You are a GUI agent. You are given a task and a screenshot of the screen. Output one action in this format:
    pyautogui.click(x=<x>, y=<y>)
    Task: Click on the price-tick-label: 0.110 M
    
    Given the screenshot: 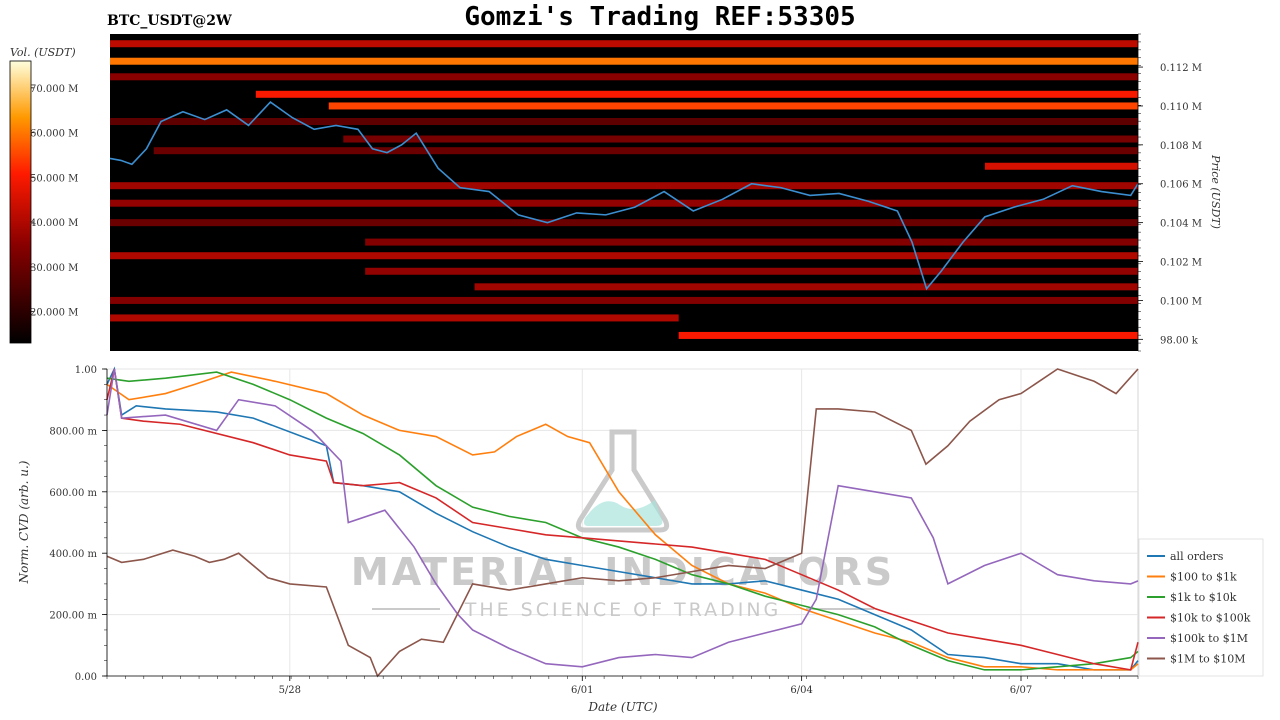 What is the action you would take?
    pyautogui.click(x=1181, y=107)
    